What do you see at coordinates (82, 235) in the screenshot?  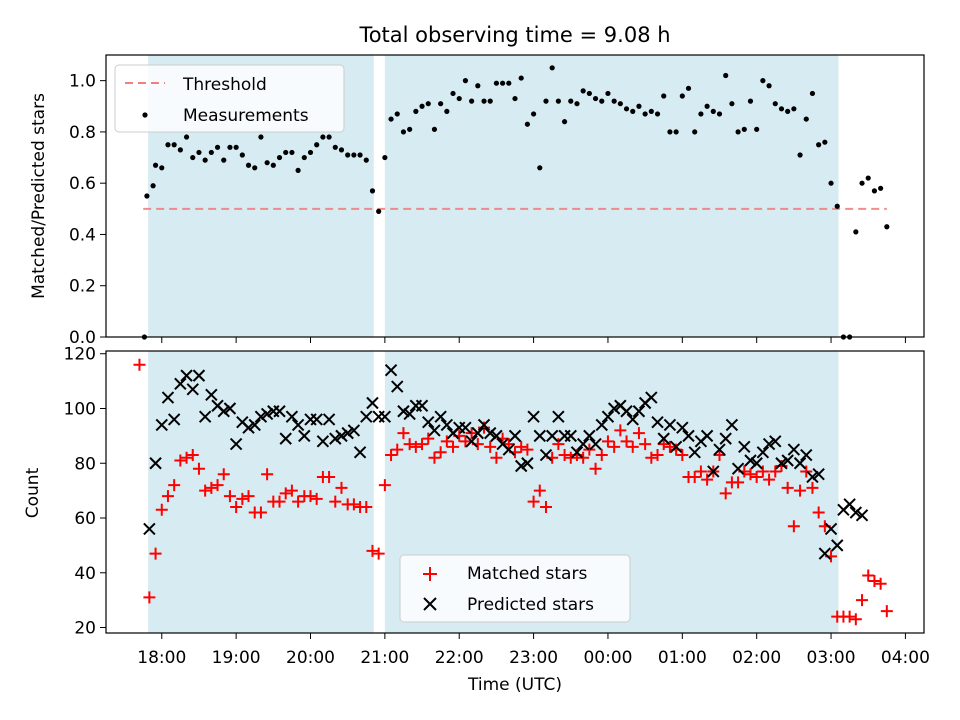 I see `y-tick-label: 0.4` at bounding box center [82, 235].